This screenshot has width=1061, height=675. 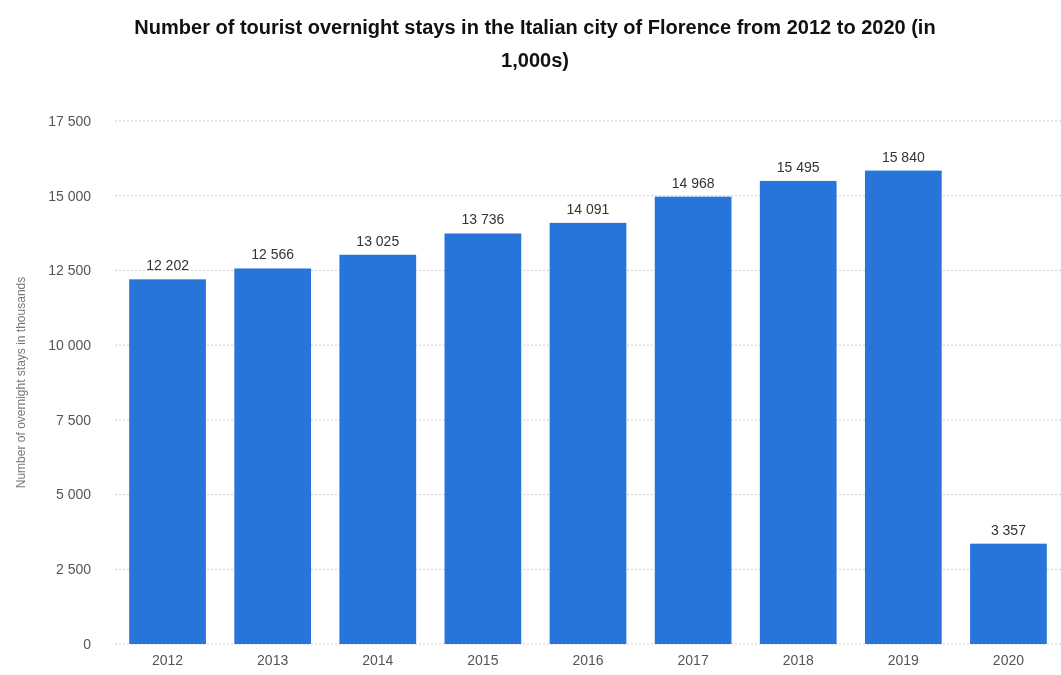 What do you see at coordinates (73, 419) in the screenshot?
I see `y-tick-label: 7 500` at bounding box center [73, 419].